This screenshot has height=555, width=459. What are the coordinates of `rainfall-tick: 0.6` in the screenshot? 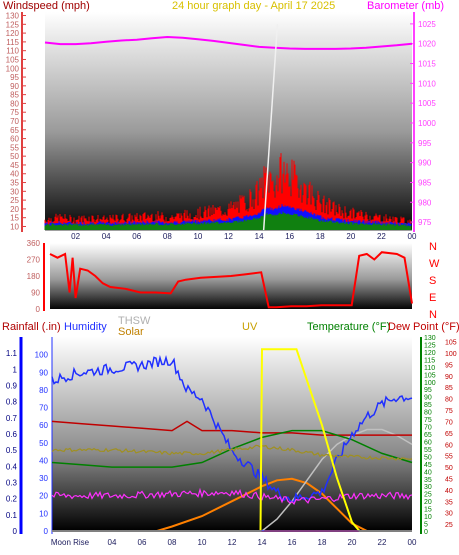 It's located at (12, 434).